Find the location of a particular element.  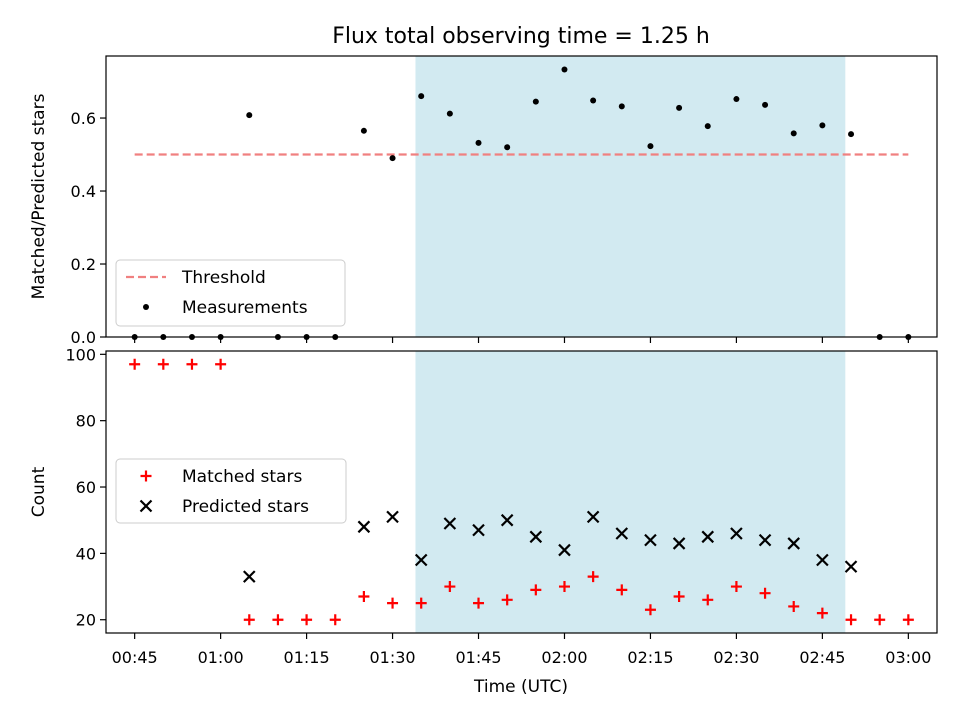

x-tick-label: 02:30 is located at coordinates (736, 657).